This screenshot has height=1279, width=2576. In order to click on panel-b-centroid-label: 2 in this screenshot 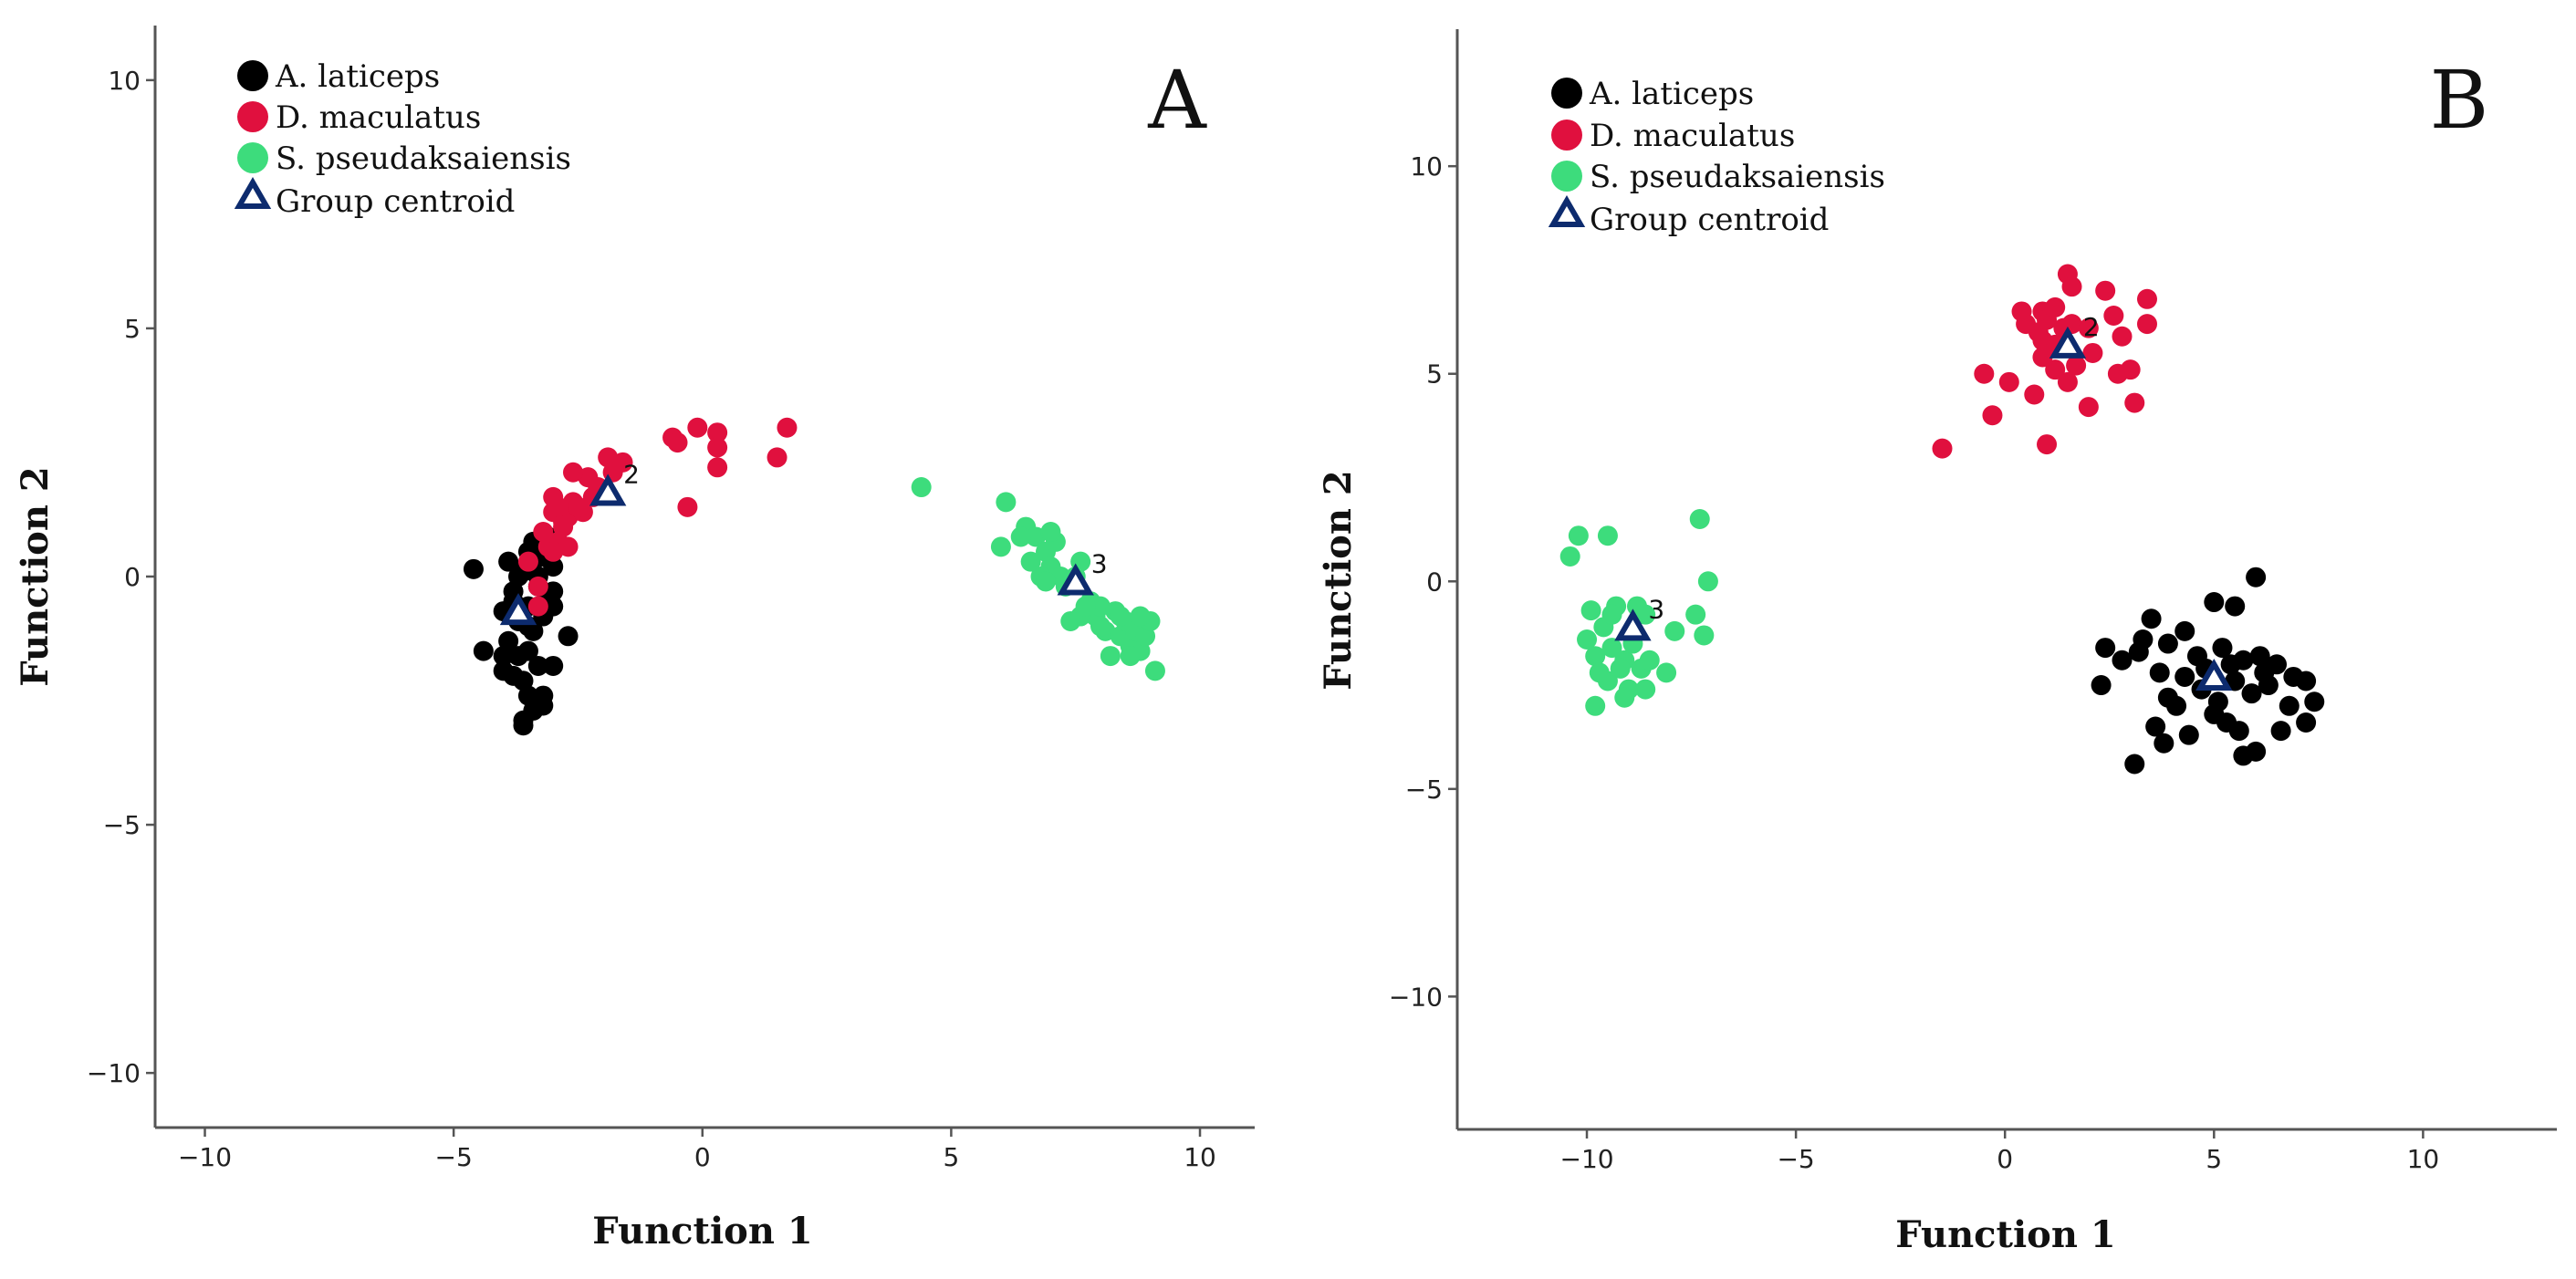, I will do `click(2091, 327)`.